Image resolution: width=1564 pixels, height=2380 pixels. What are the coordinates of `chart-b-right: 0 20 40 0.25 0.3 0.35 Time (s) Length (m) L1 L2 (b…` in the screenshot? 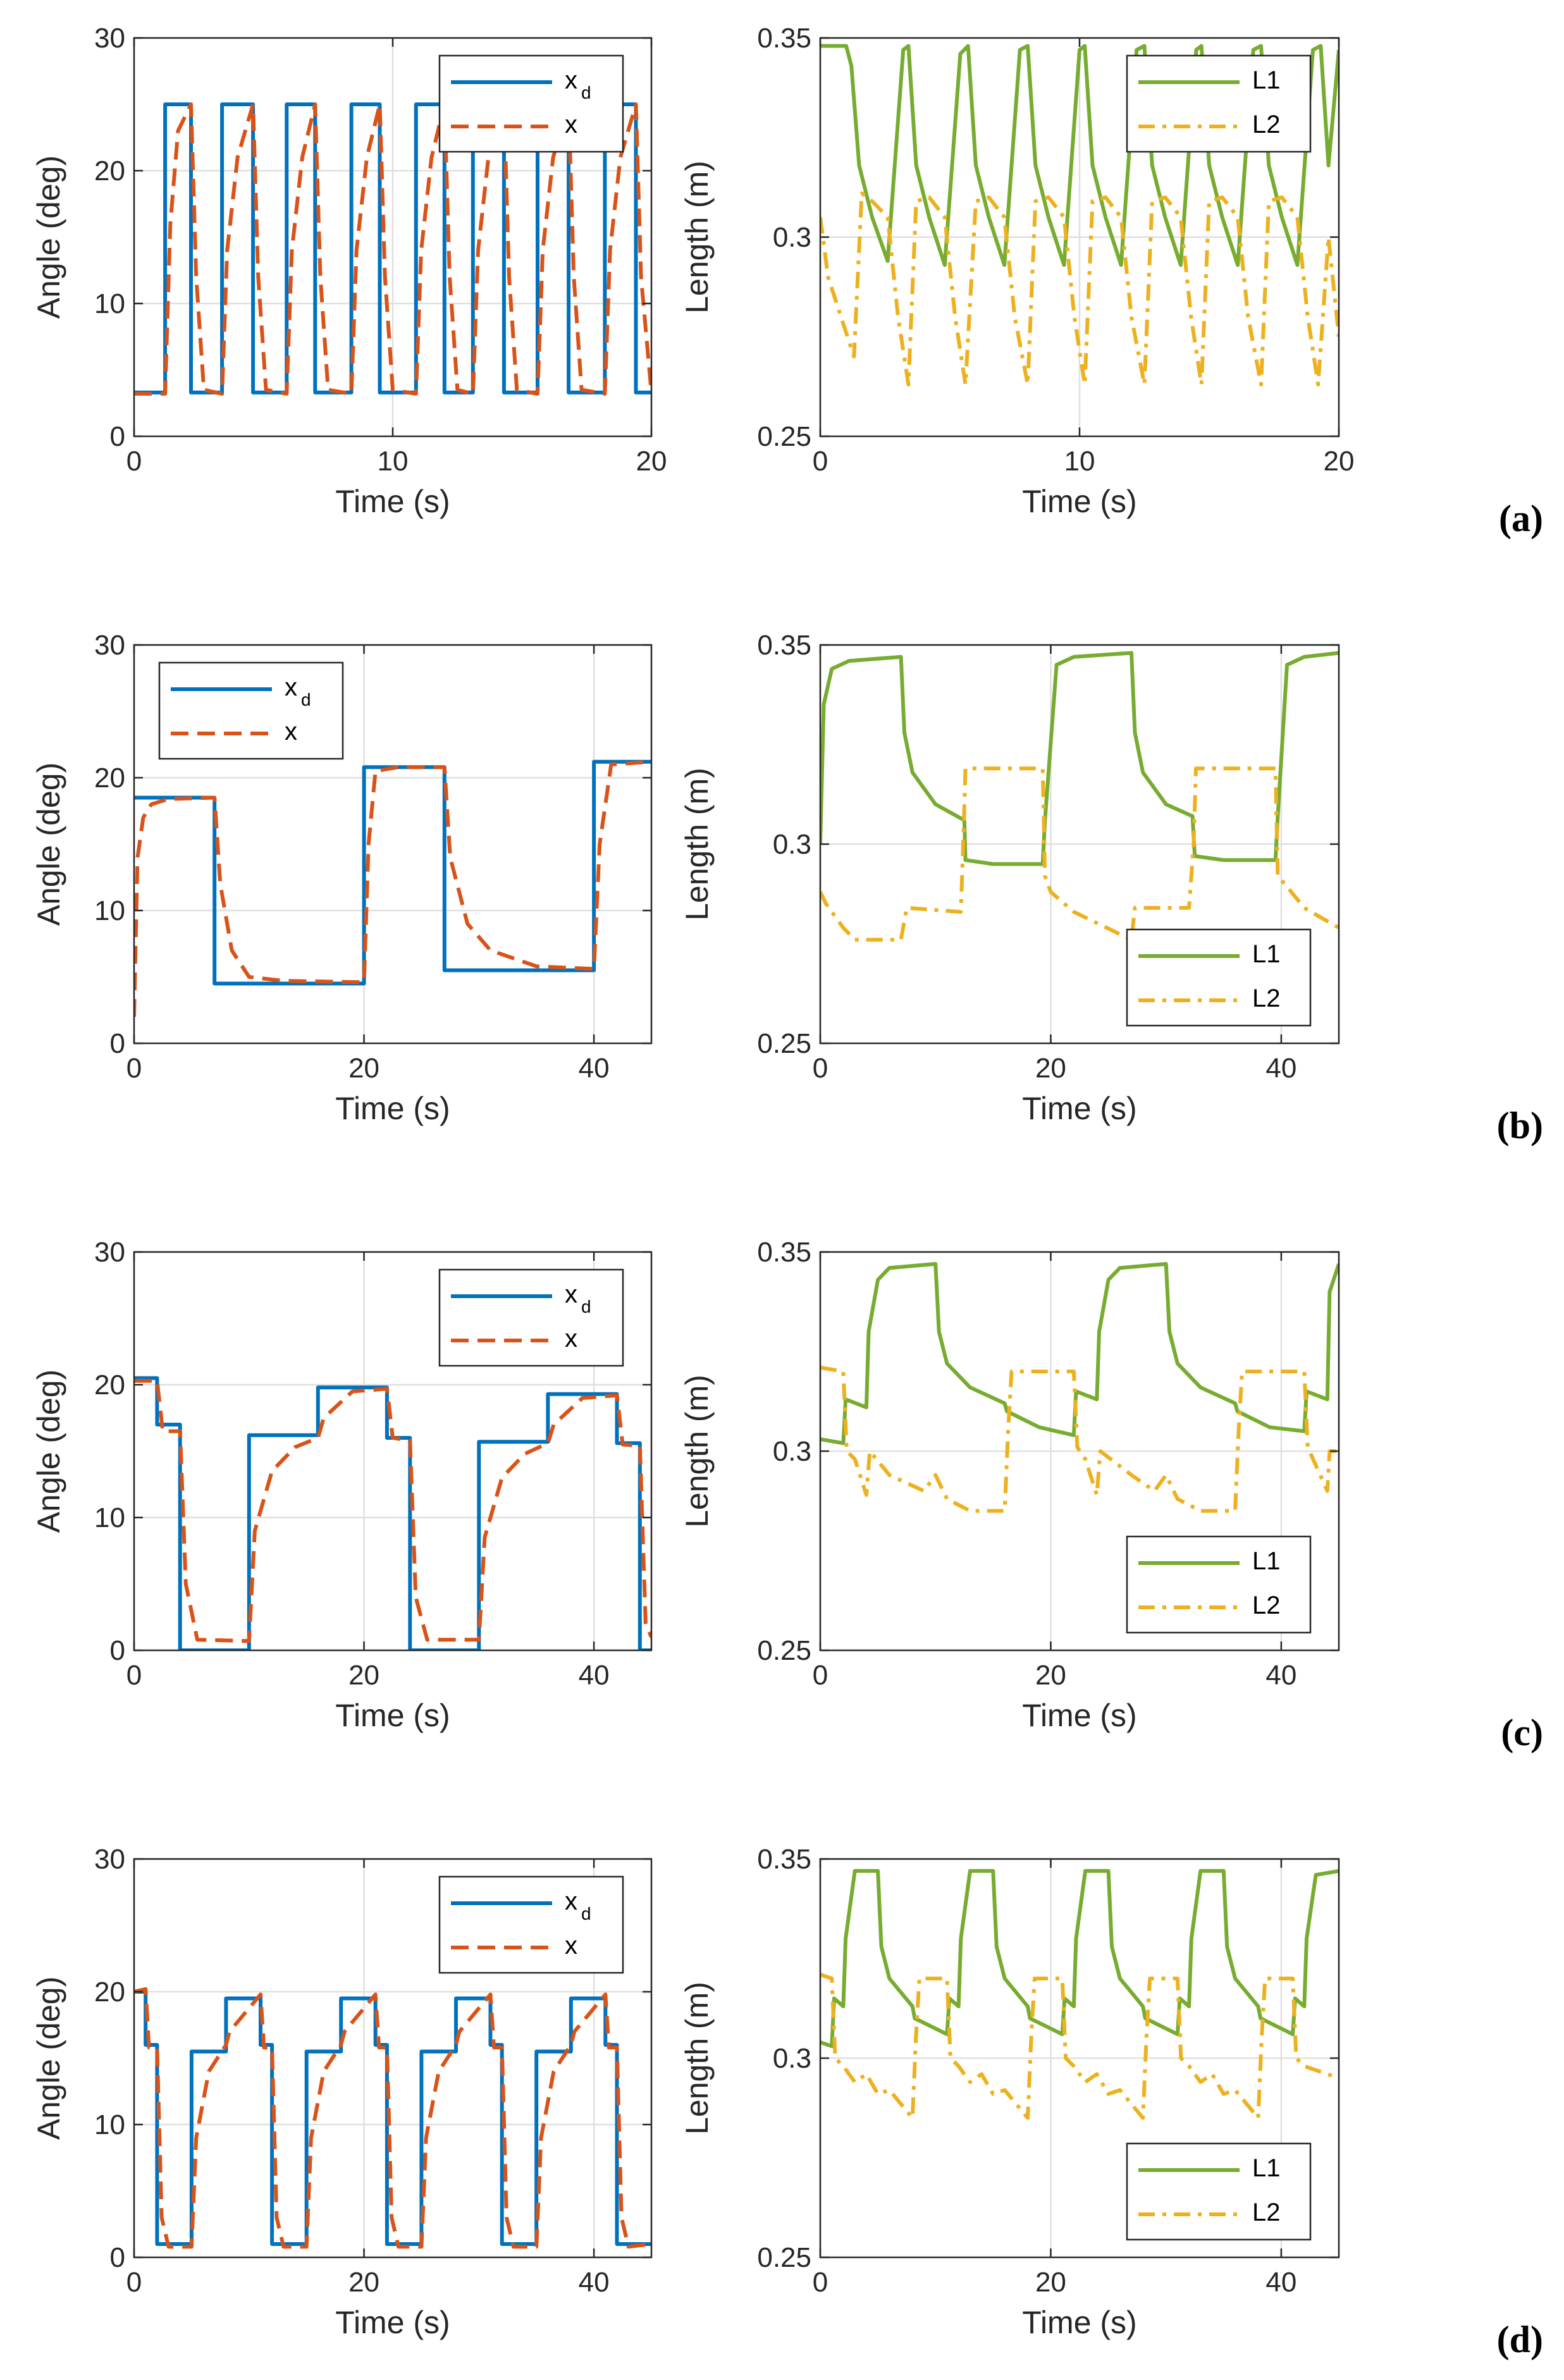 It's located at (1111, 888).